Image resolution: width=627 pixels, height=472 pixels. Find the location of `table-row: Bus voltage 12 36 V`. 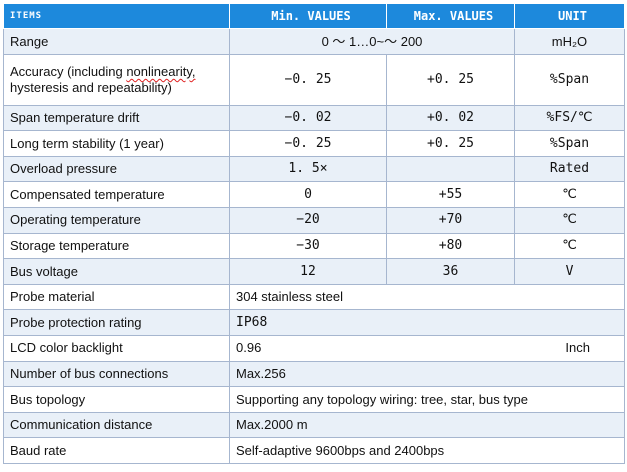

table-row: Bus voltage 12 36 V is located at coordinates (314, 271).